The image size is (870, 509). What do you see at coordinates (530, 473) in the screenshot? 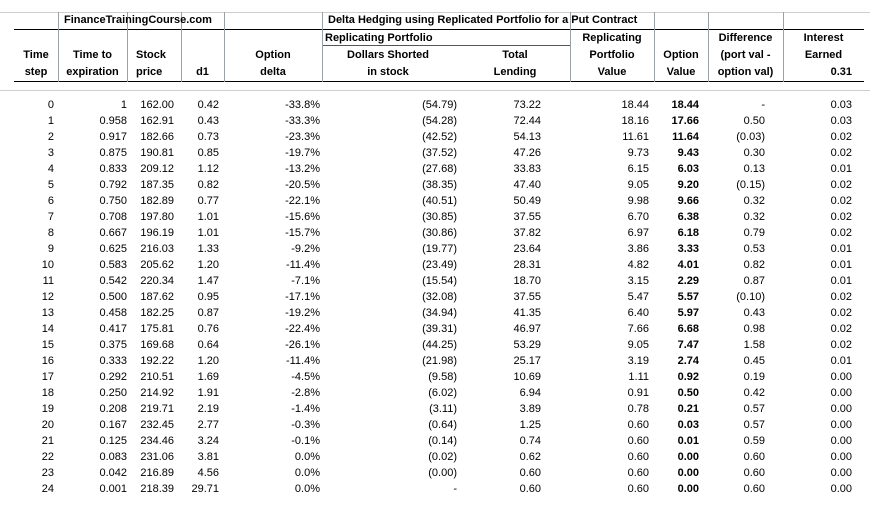
I see `cell-total-lending: 0.60` at bounding box center [530, 473].